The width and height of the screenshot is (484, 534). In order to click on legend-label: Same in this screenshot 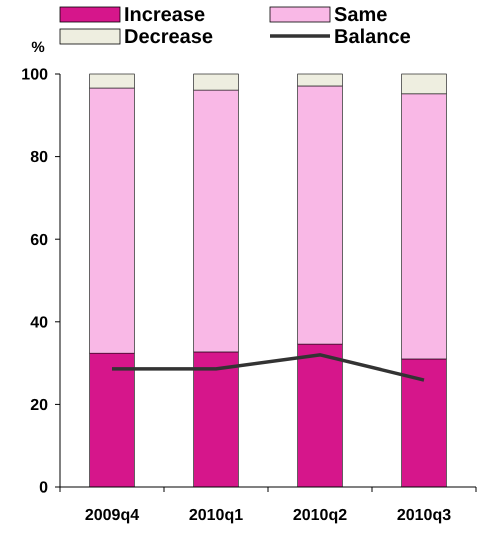, I will do `click(361, 15)`.